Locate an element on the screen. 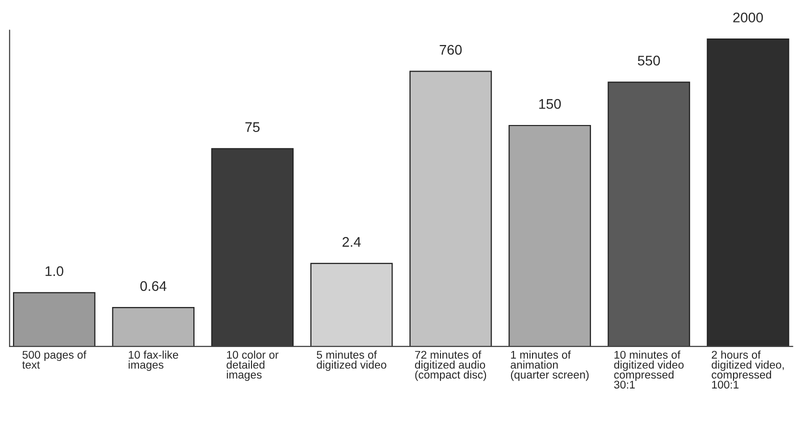 This screenshot has width=799, height=433. x-tick-label: 72 minutes of digitized audio (compact disc) is located at coordinates (450, 365).